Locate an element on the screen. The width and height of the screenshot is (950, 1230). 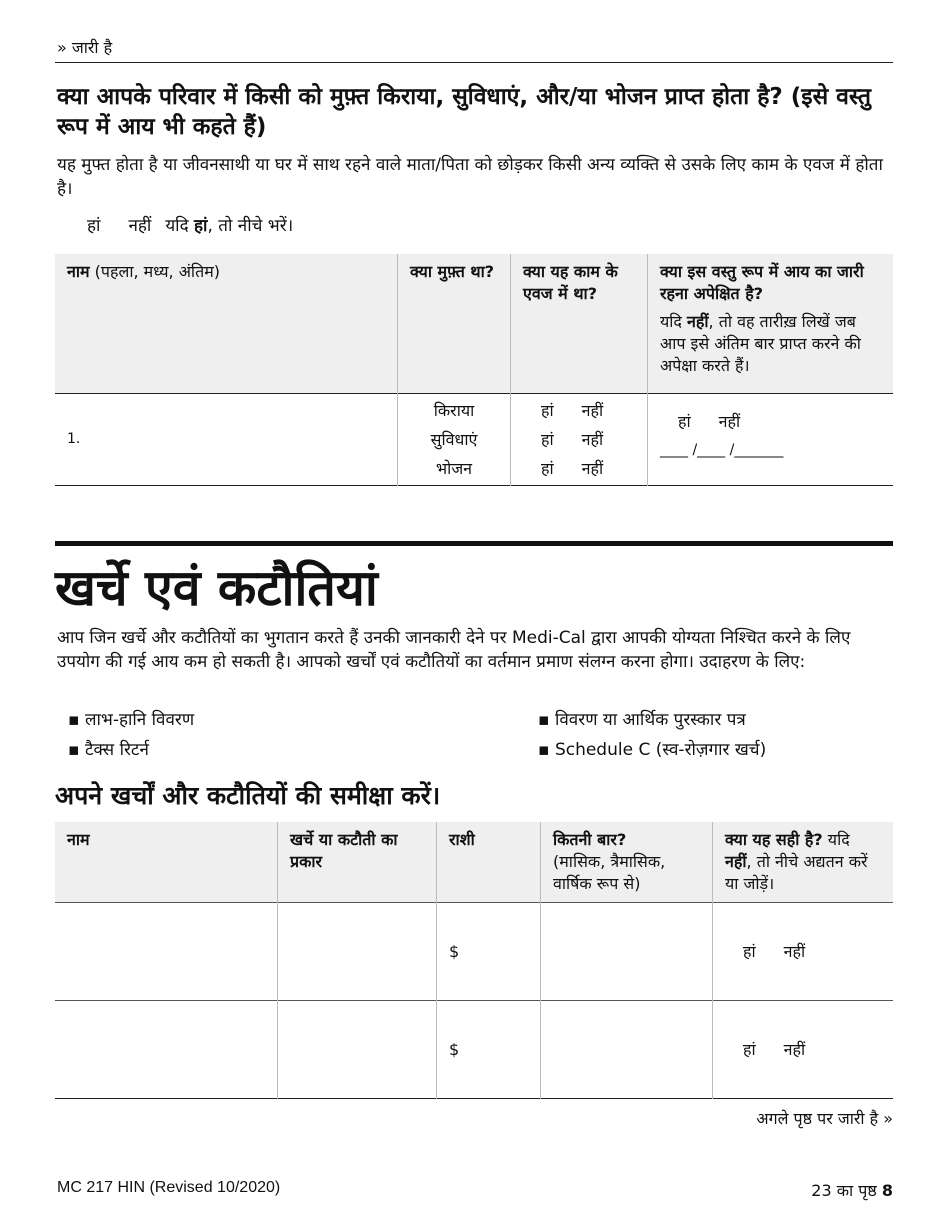
item-rent: किराया is located at coordinates (454, 410).